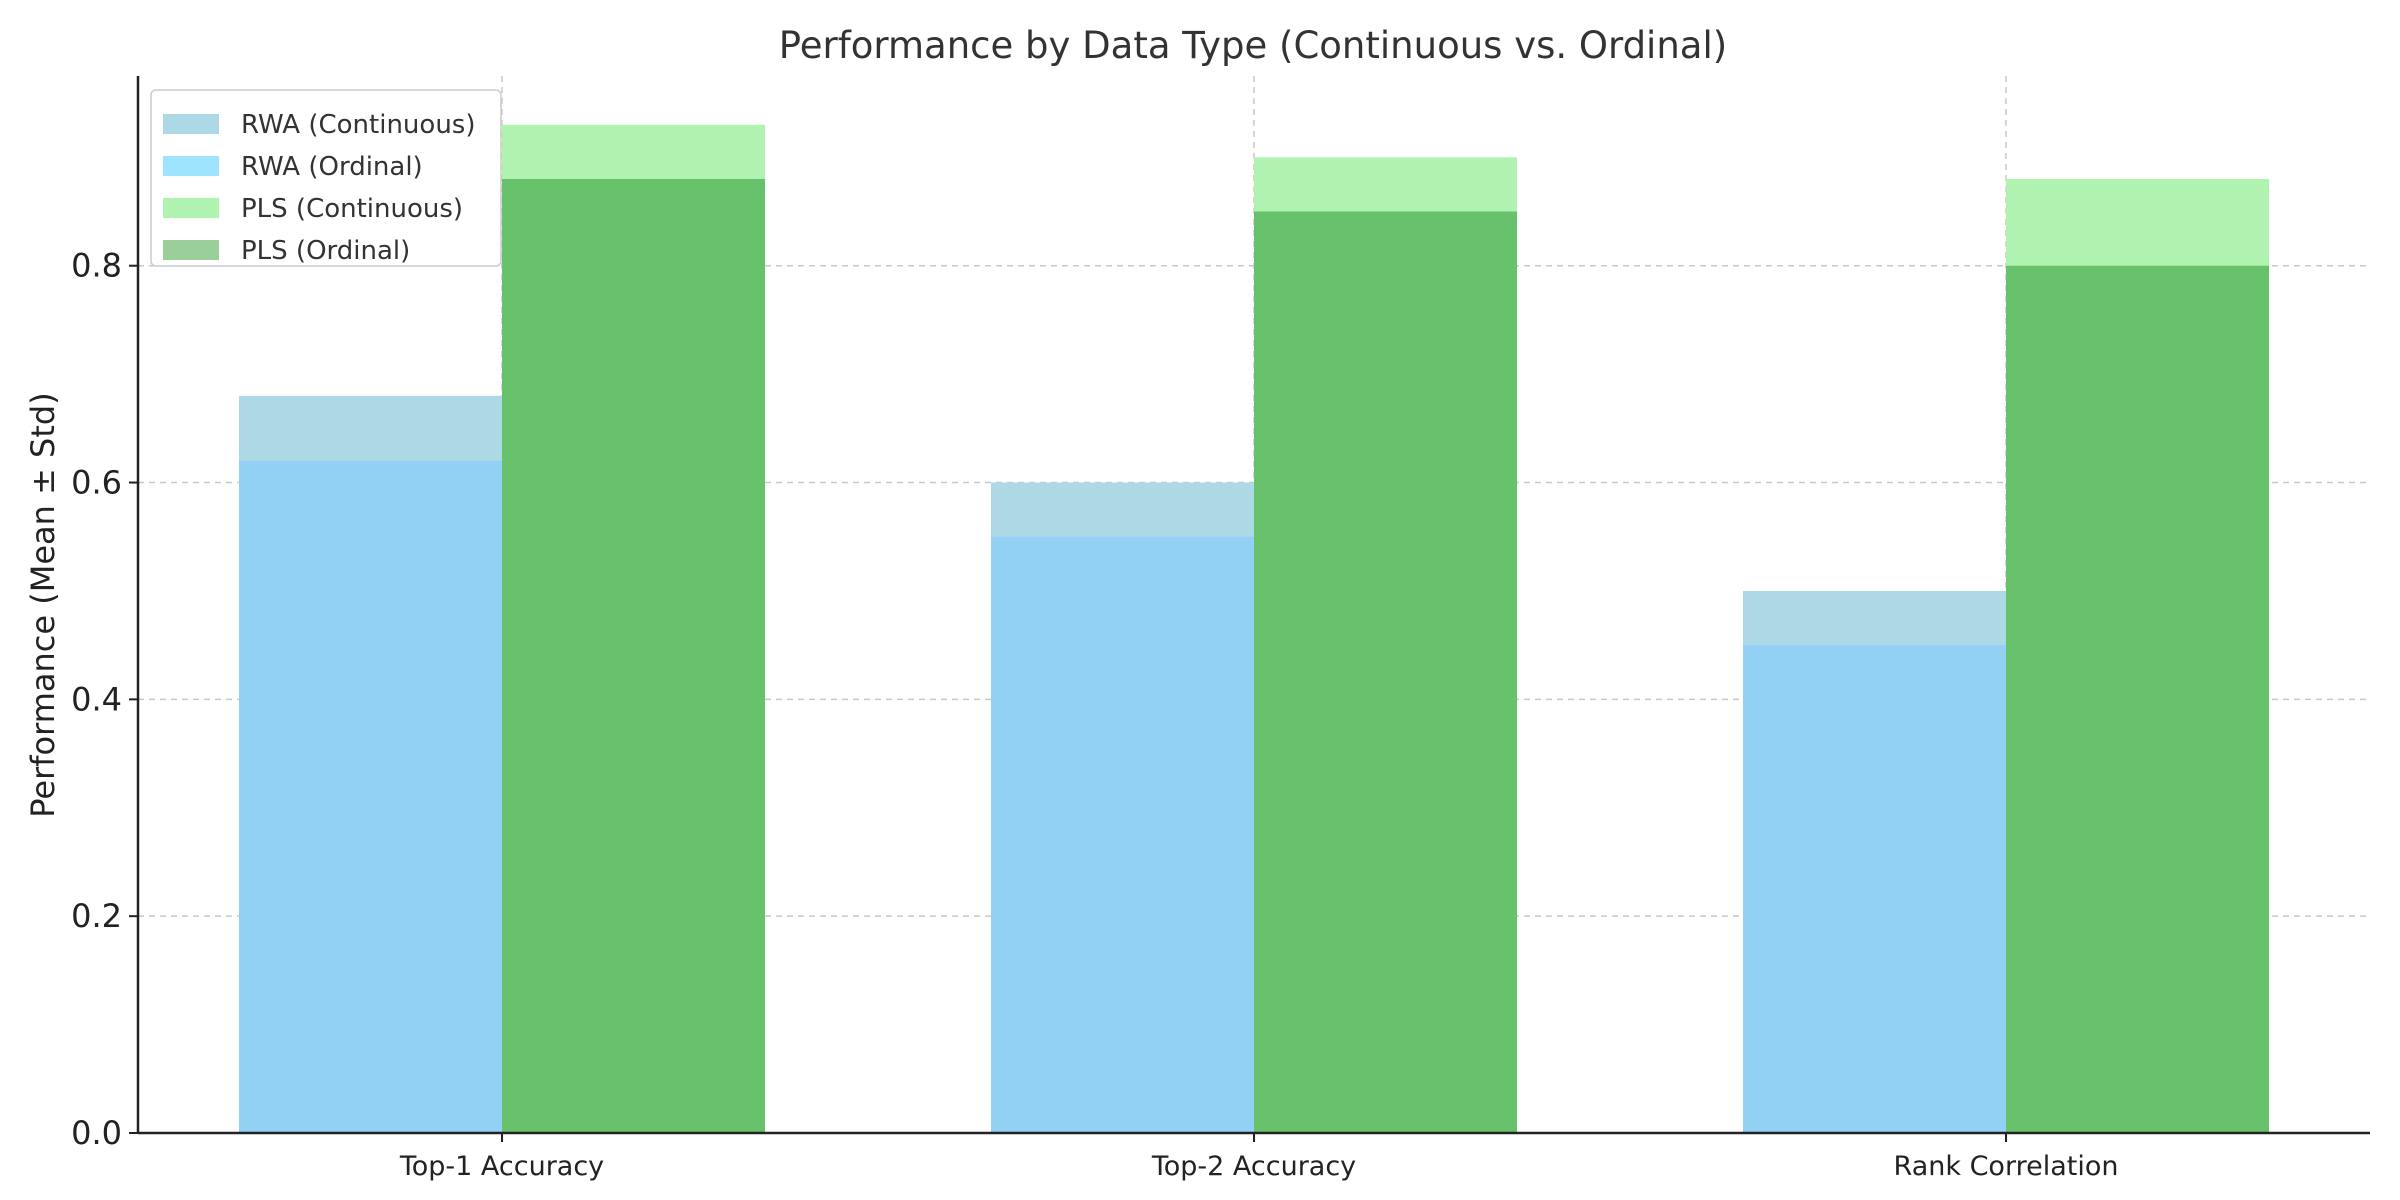 The width and height of the screenshot is (2400, 1200). Describe the element at coordinates (191, 208) in the screenshot. I see `legend-swatch-pls-continuous` at that location.